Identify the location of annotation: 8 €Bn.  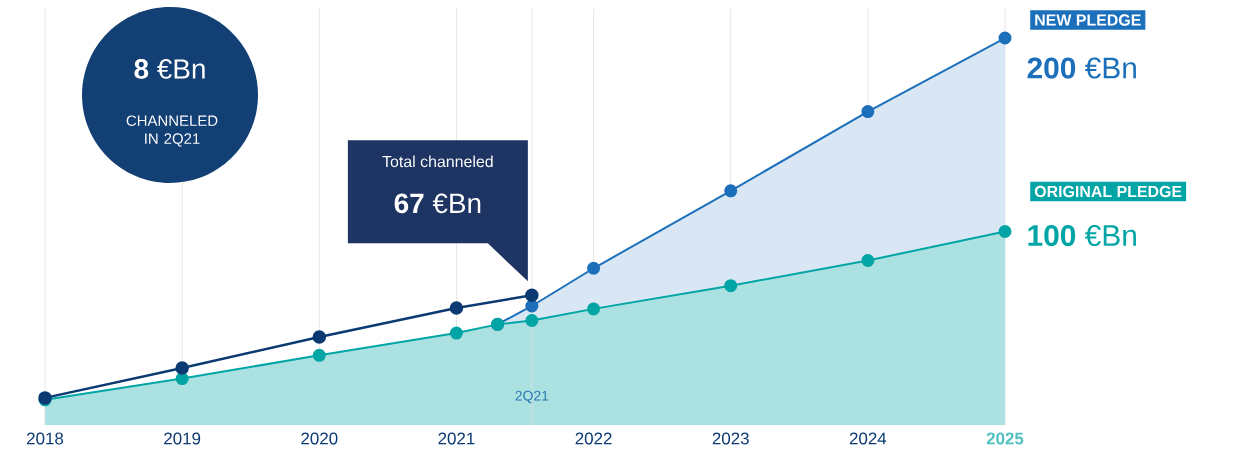
(169, 69).